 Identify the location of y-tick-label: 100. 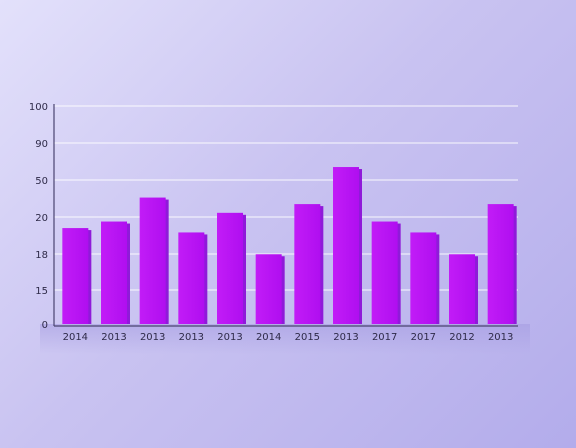
(38, 107).